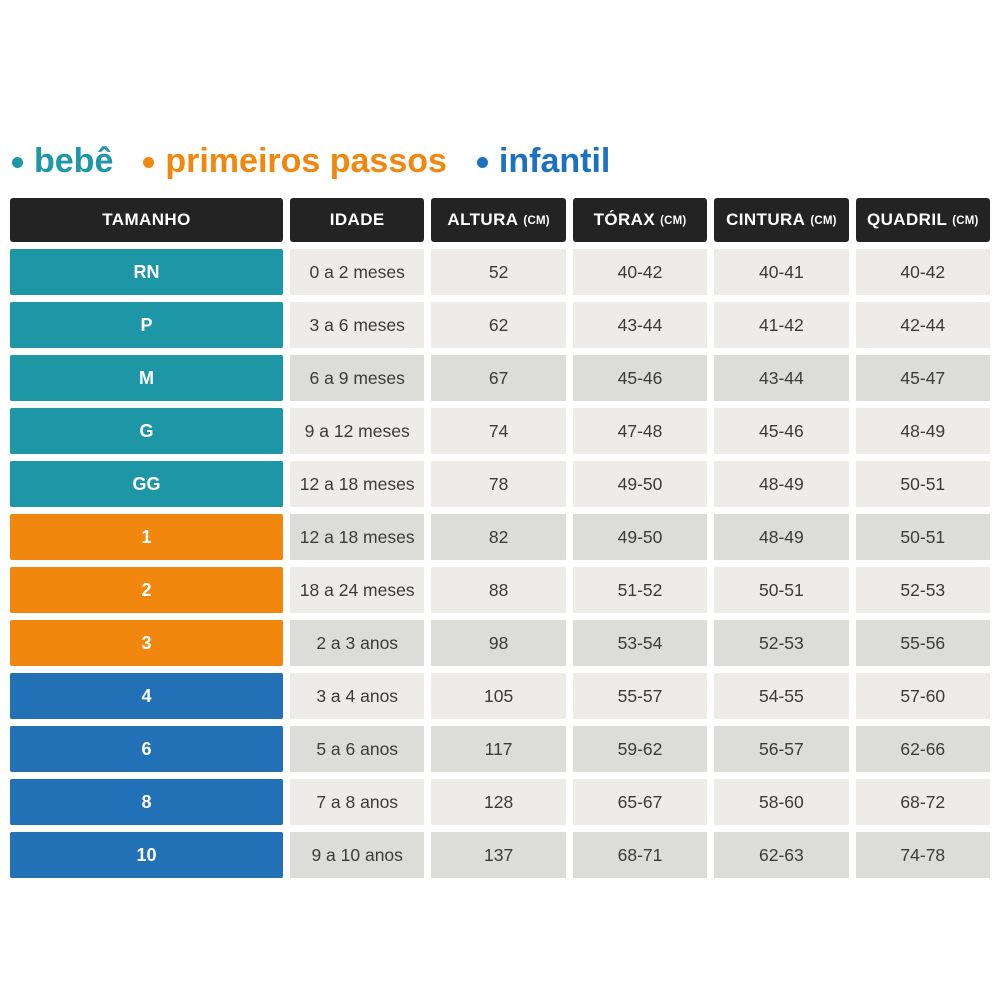 Image resolution: width=1000 pixels, height=1000 pixels. Describe the element at coordinates (624, 219) in the screenshot. I see `column-header-label: TÓRAX` at that location.